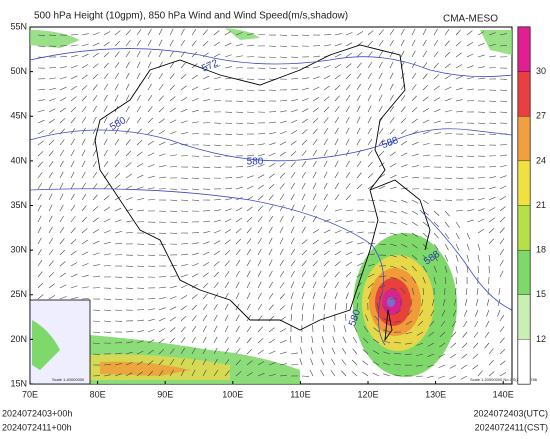  Describe the element at coordinates (68, 379) in the screenshot. I see `inset-scale: Scale 1:40000000` at that location.